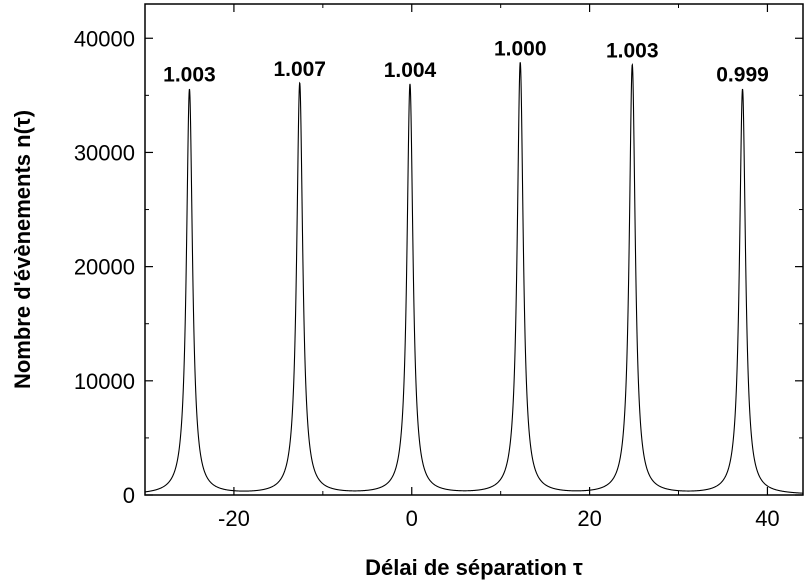 The height and width of the screenshot is (586, 805). Describe the element at coordinates (520, 48) in the screenshot. I see `peak-label: 1.000` at that location.